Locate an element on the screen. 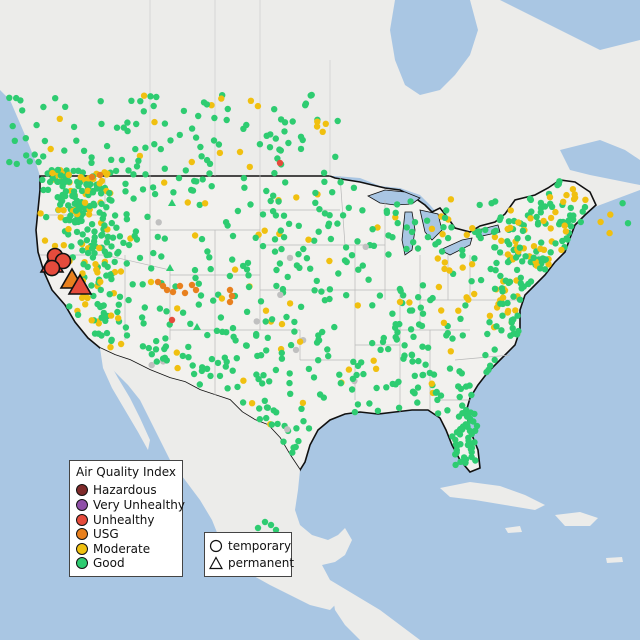 This screenshot has height=640, width=640. central-america is located at coordinates (375, 610).